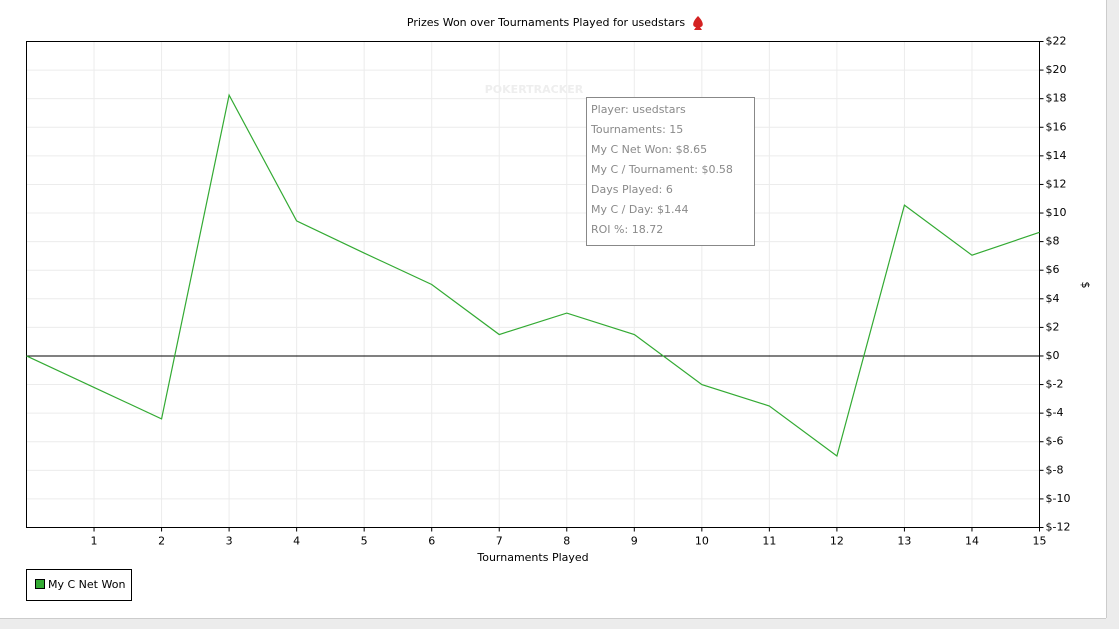 The height and width of the screenshot is (629, 1119). What do you see at coordinates (640, 209) in the screenshot?
I see `tooltip-line: My C / Day: $1.44` at bounding box center [640, 209].